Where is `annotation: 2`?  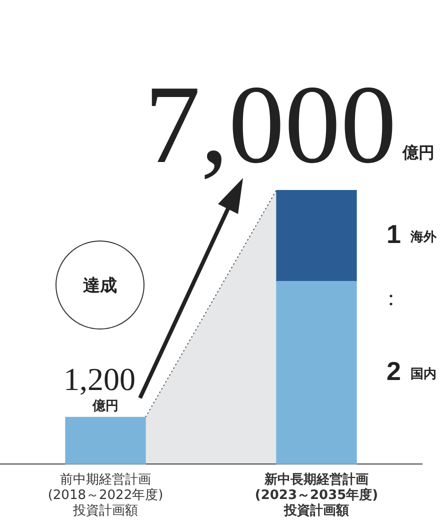
annotation: 2 is located at coordinates (393, 371).